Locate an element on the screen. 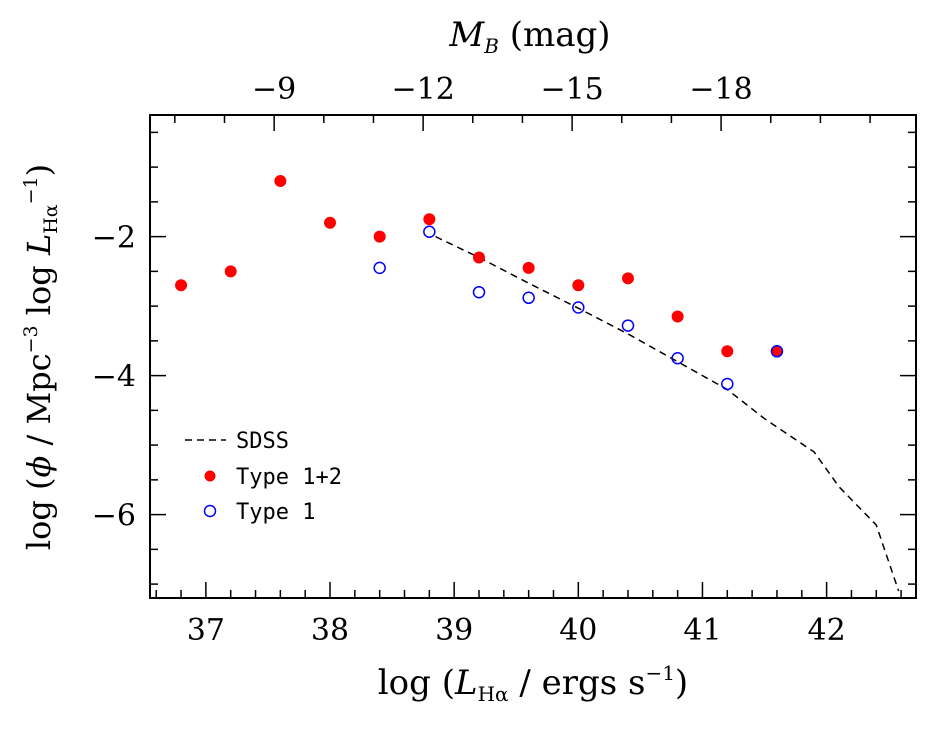 The image size is (943, 729). y-tick-labels: −2 −4 −6 is located at coordinates (114, 377).